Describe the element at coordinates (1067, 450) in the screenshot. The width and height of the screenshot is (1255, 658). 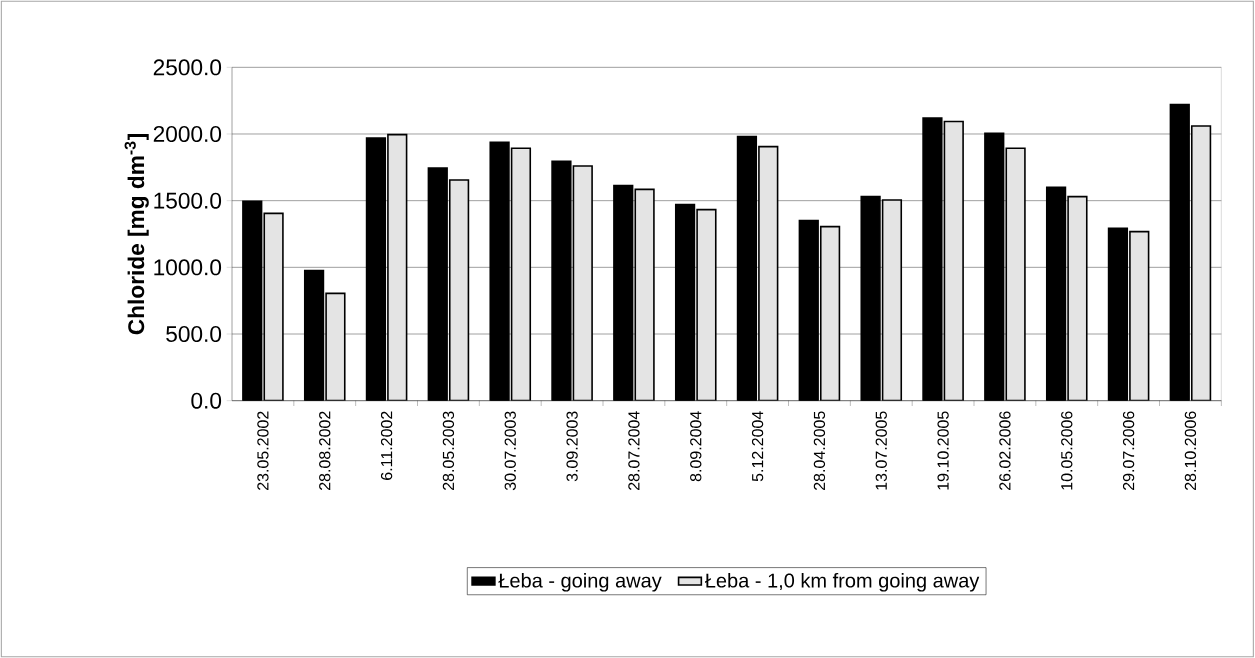
I see `x-tick-label: 10.05.2006` at that location.